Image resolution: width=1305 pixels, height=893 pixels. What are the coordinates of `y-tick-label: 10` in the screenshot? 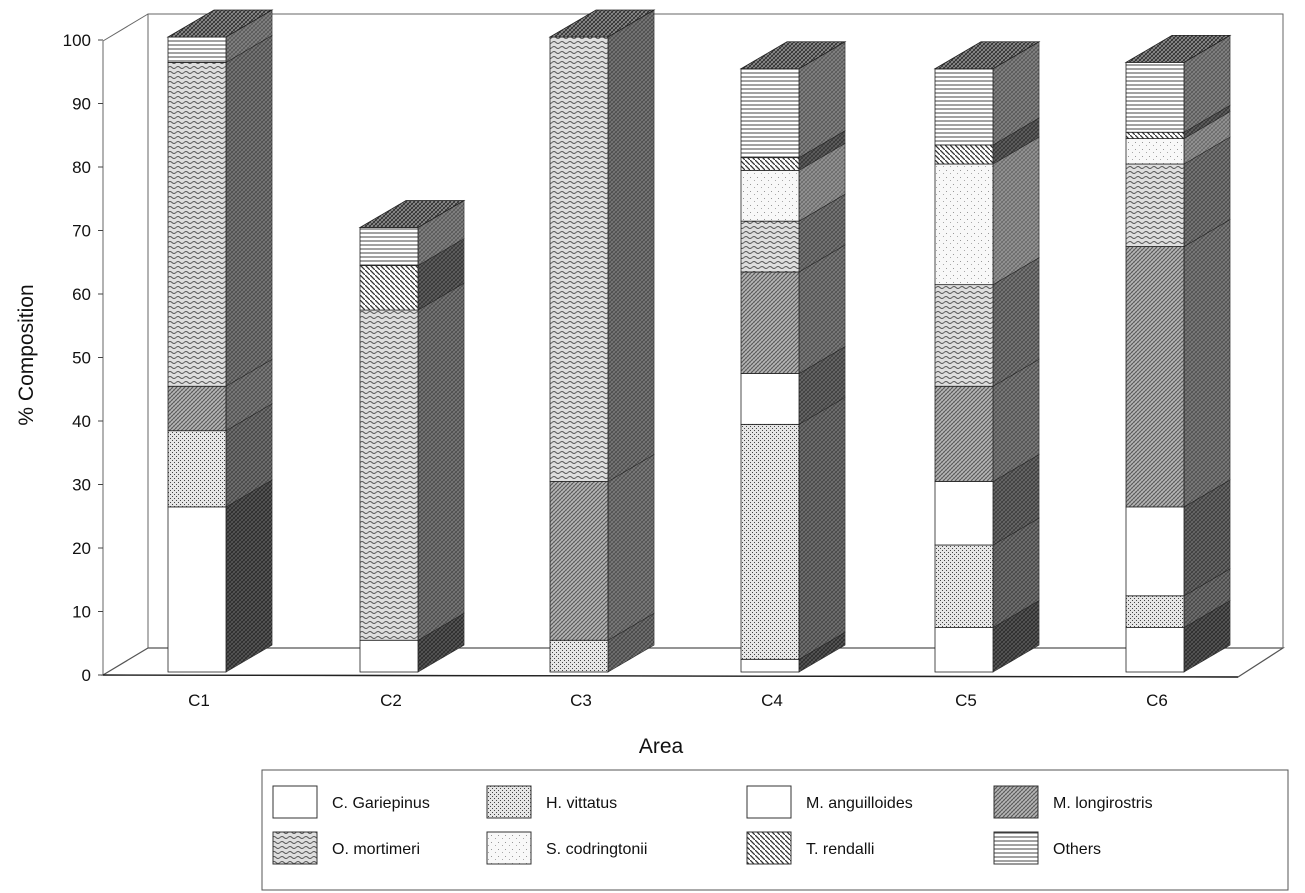 It's located at (81, 612).